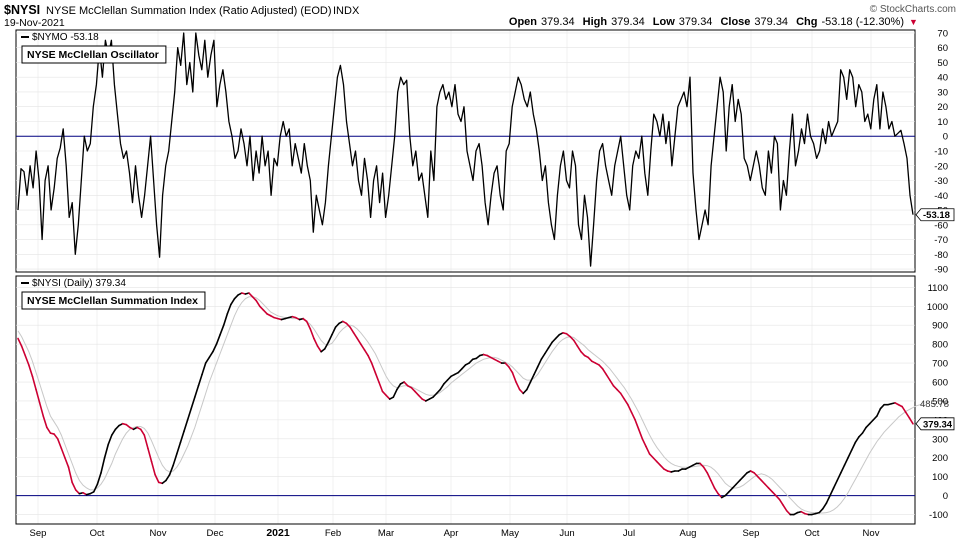 The image size is (960, 545). Describe the element at coordinates (65, 37) in the screenshot. I see `oscillator-legend: $NYMO -53.18` at that location.